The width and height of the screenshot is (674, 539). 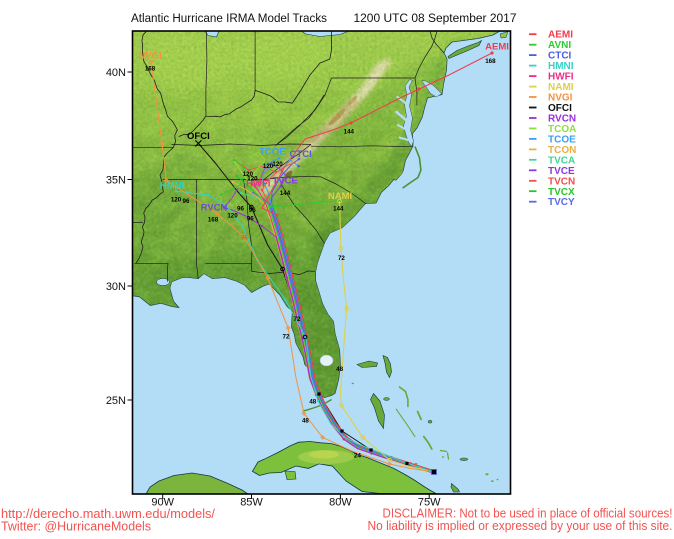 What do you see at coordinates (116, 401) in the screenshot?
I see `svg-text: 25N` at bounding box center [116, 401].